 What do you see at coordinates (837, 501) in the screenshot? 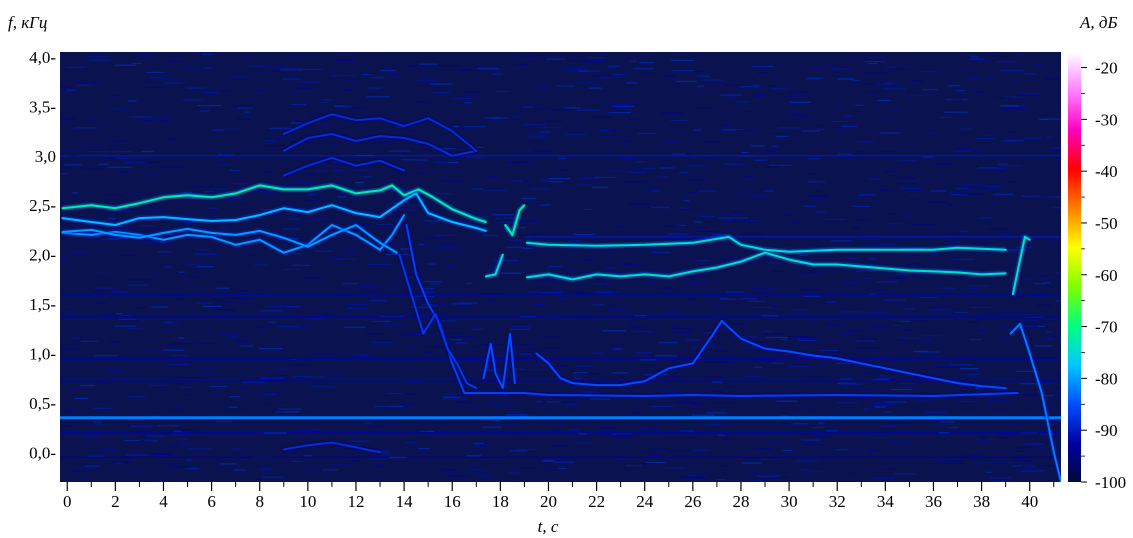
I see `x-tick-label: 32` at bounding box center [837, 501].